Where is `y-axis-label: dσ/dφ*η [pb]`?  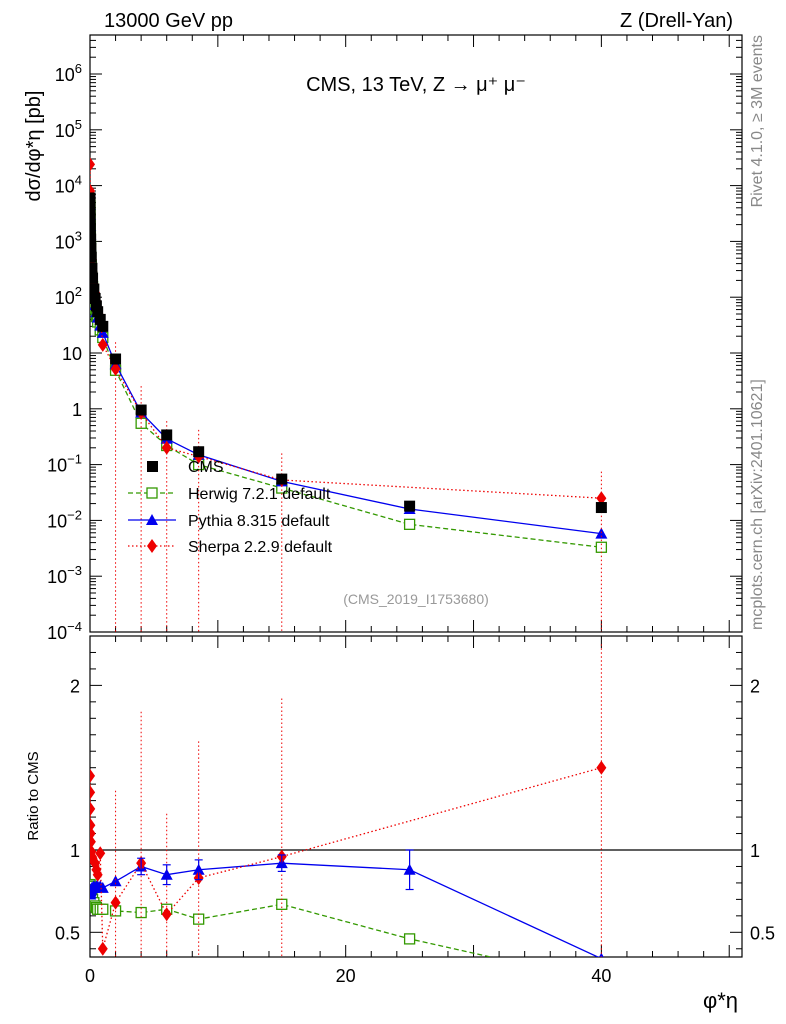 y-axis-label: dσ/dφ*η [pb] is located at coordinates (34, 146).